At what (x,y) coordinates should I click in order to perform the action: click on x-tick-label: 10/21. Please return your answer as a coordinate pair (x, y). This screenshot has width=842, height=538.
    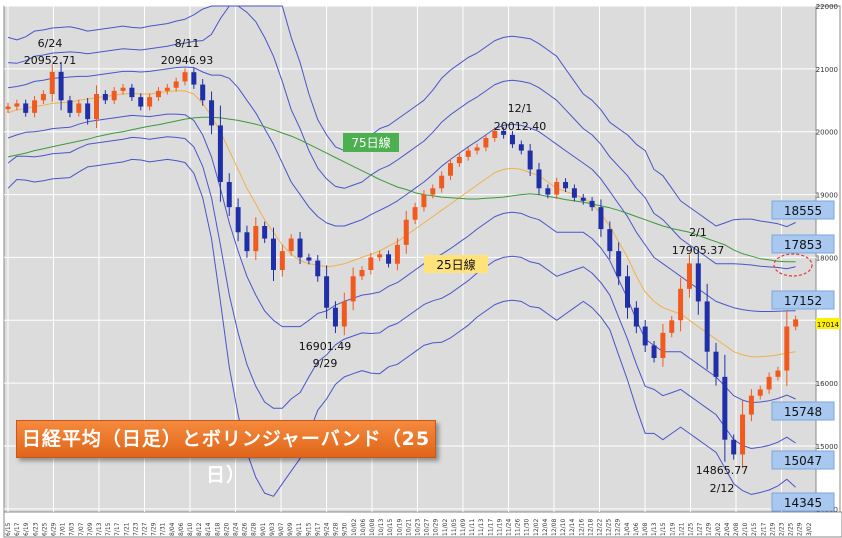
    Looking at the image, I should click on (408, 527).